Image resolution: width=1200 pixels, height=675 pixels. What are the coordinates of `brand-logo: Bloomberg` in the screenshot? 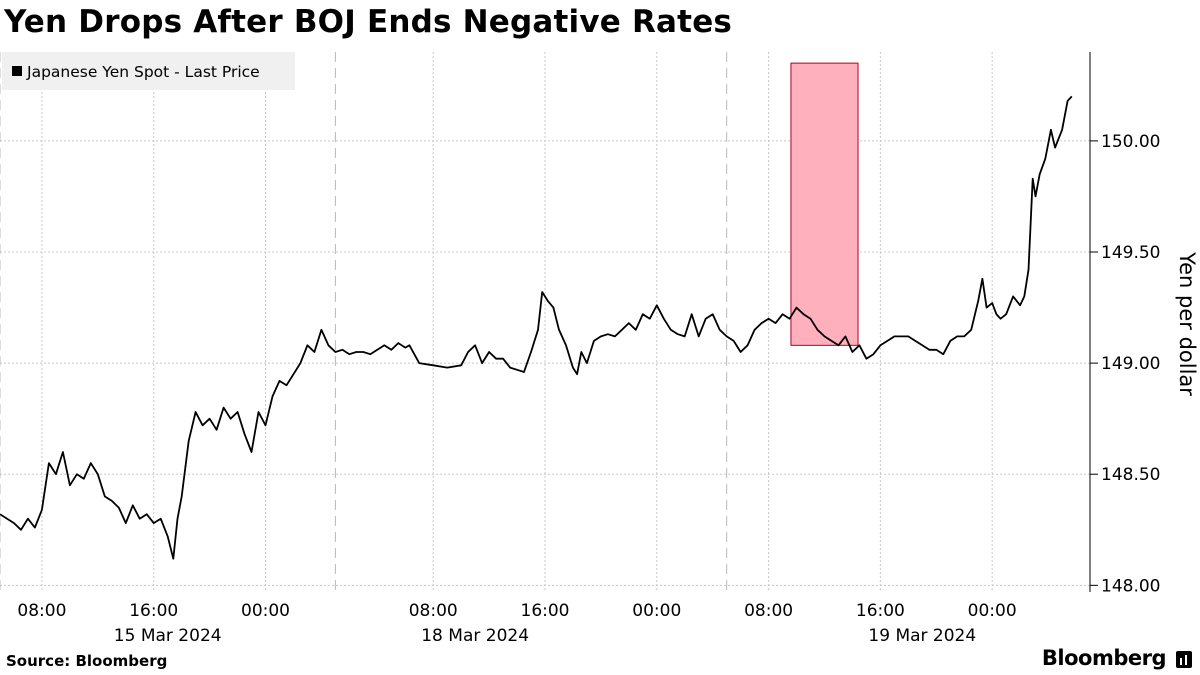 It's located at (1104, 658).